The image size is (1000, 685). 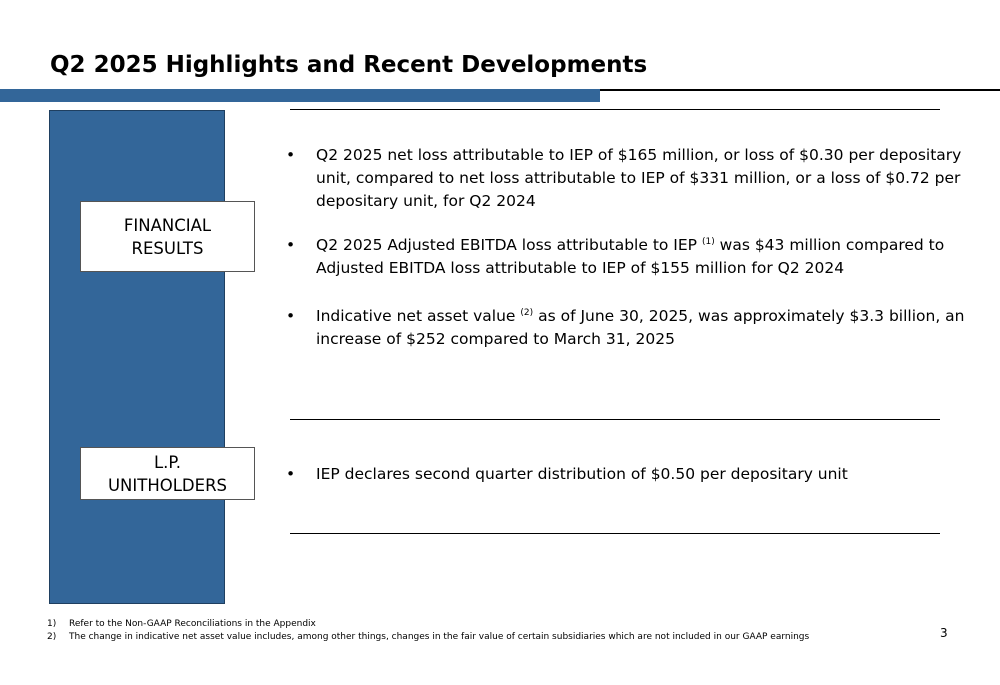 I want to click on financial-label-line2: RESULTS, so click(x=167, y=248).